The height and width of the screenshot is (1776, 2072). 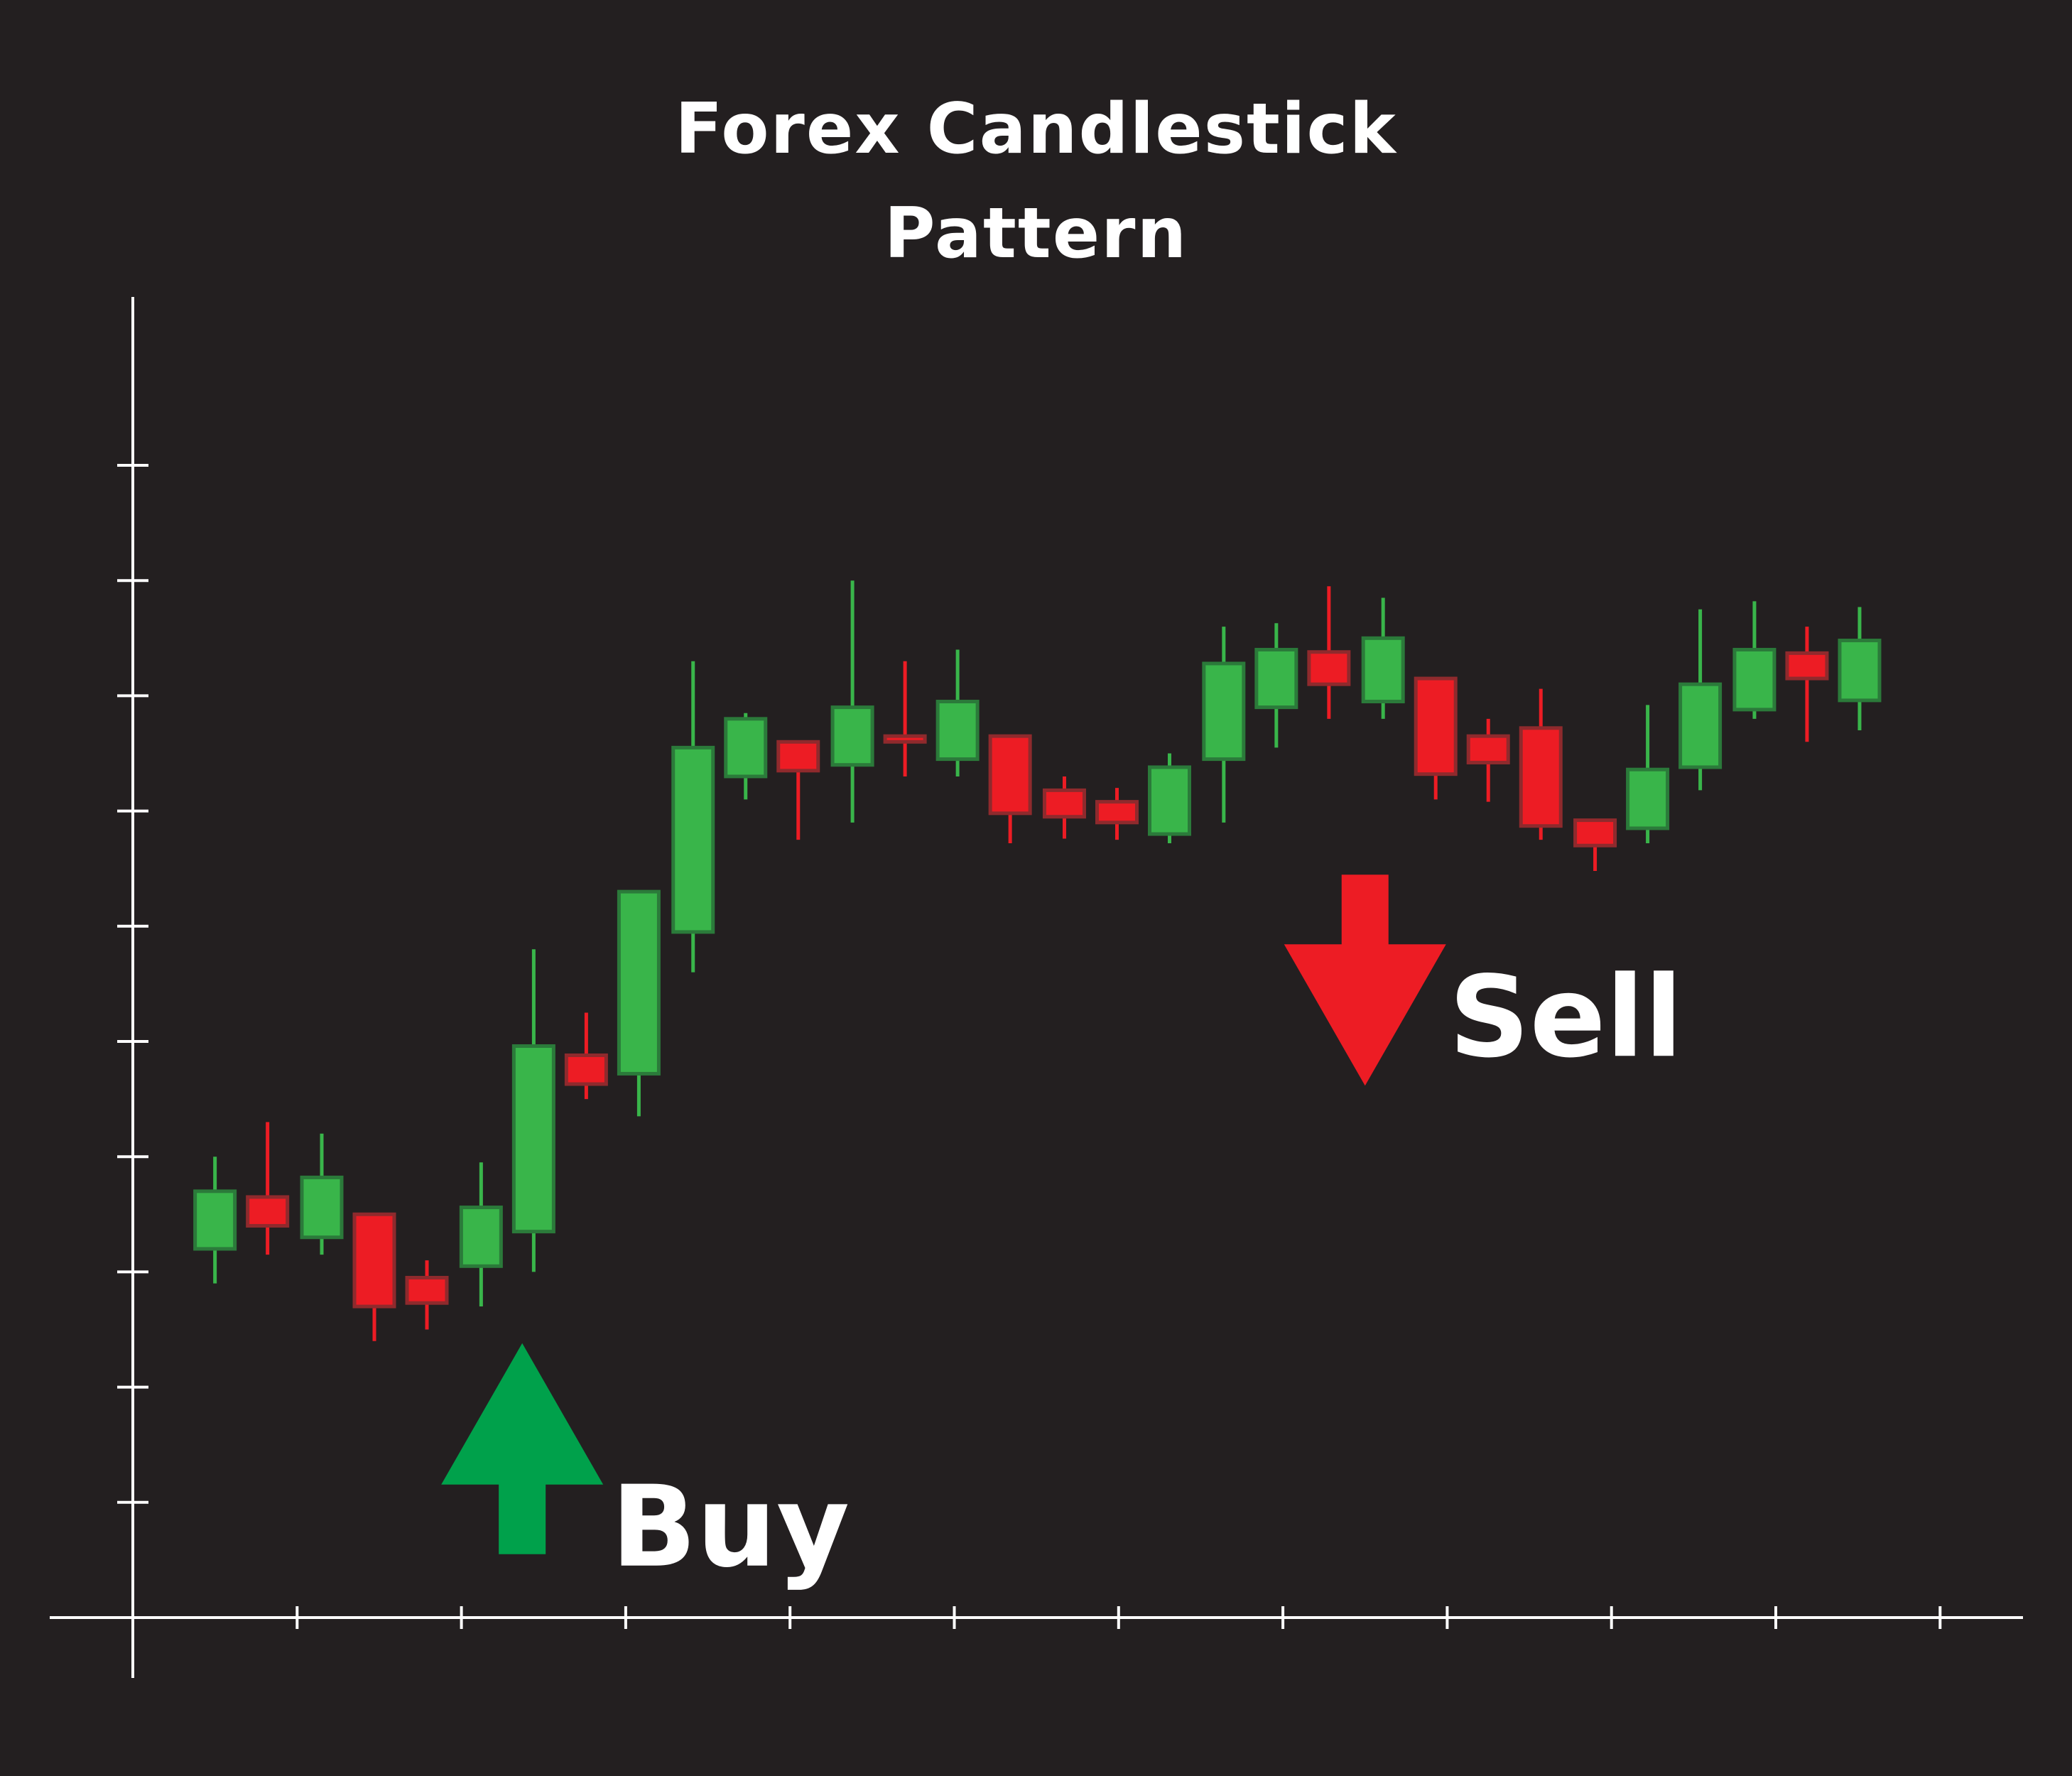 I want to click on candle-30-bullish, so click(x=1755, y=660).